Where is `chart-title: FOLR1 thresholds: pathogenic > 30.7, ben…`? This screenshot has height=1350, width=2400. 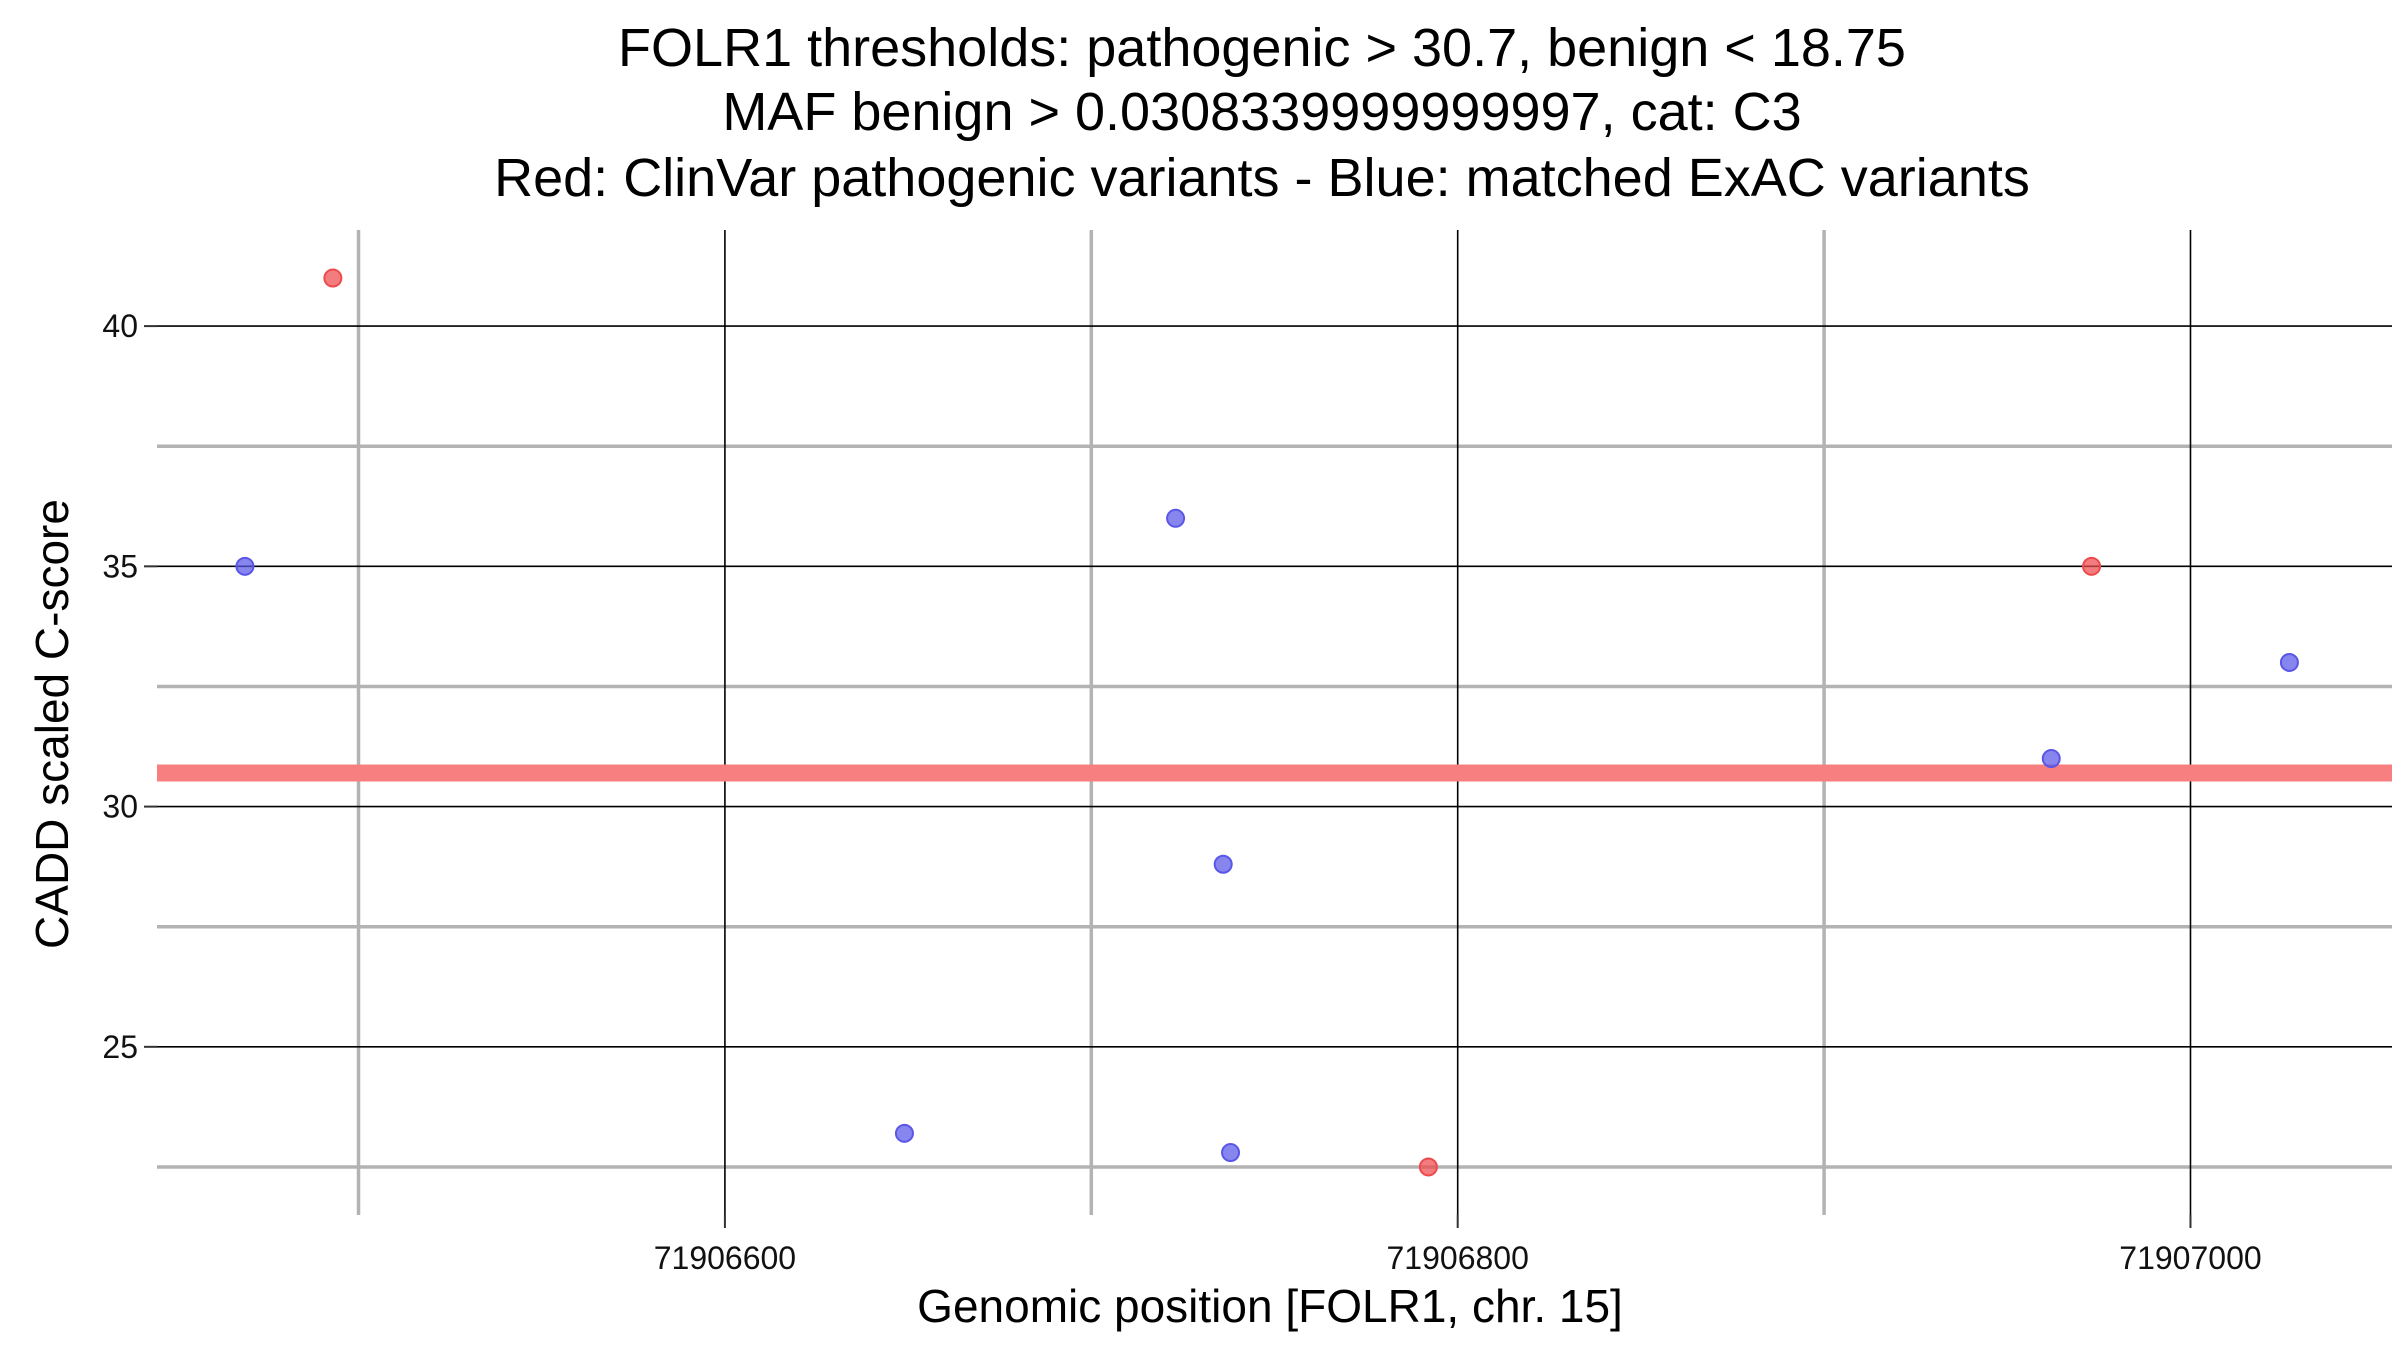
chart-title: FOLR1 thresholds: pathogenic > 30.7, ben… is located at coordinates (1262, 113).